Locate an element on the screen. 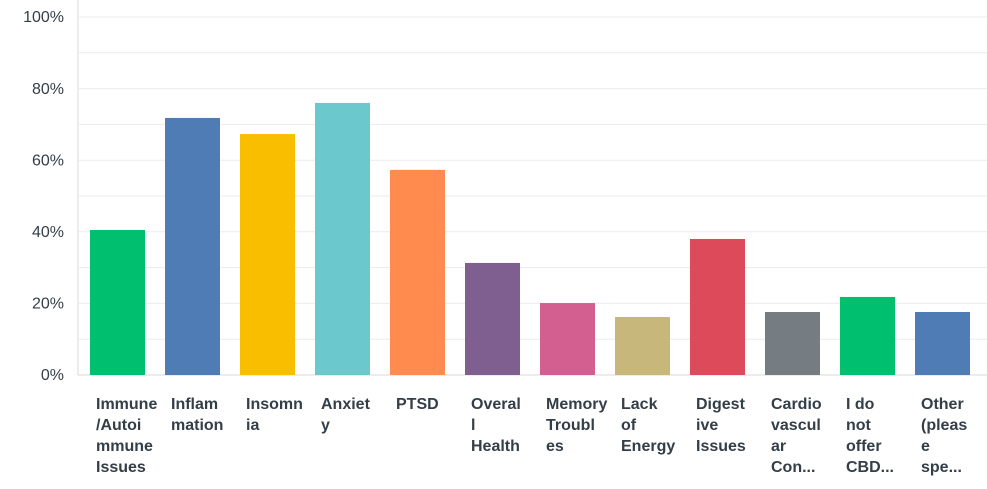 This screenshot has width=987, height=489. y-tick-label: 100% is located at coordinates (43, 17).